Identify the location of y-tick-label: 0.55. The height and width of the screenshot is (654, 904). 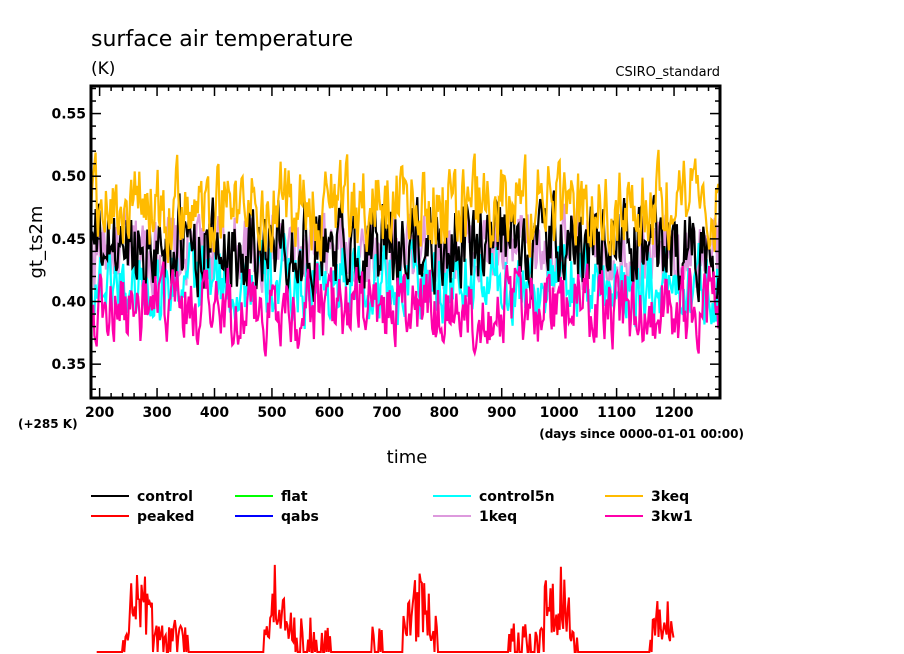
(68, 115).